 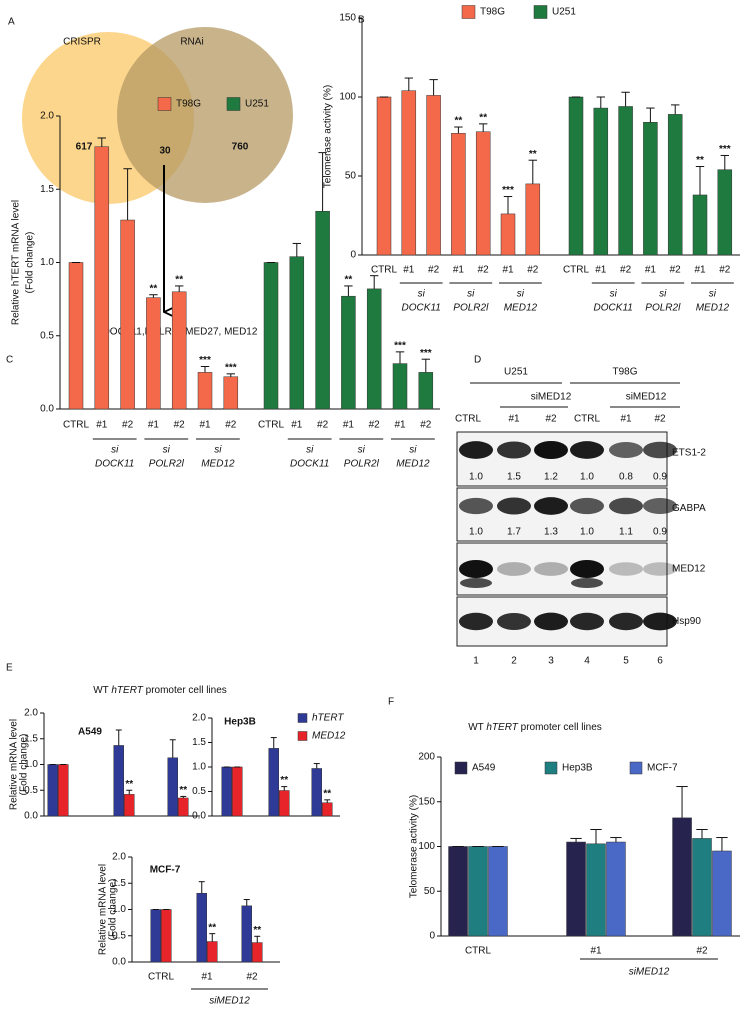 I want to click on chart-title: Hep3B, so click(x=240, y=722).